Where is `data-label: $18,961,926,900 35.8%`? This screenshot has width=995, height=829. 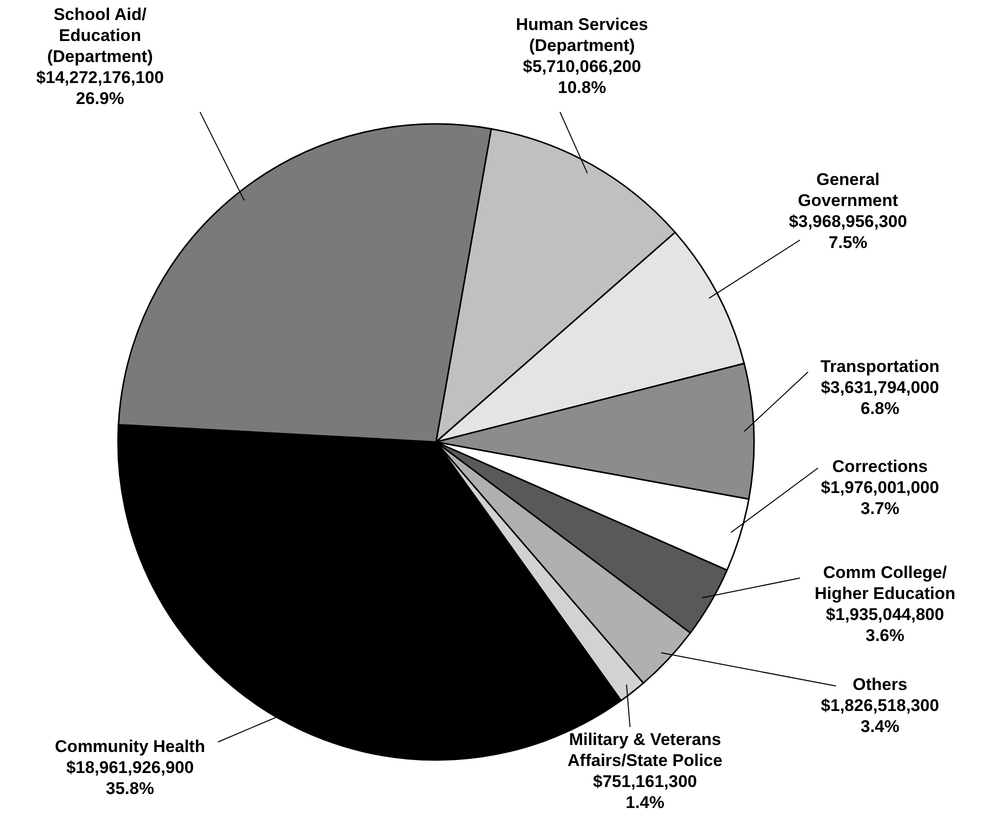 data-label: $18,961,926,900 35.8% is located at coordinates (130, 778).